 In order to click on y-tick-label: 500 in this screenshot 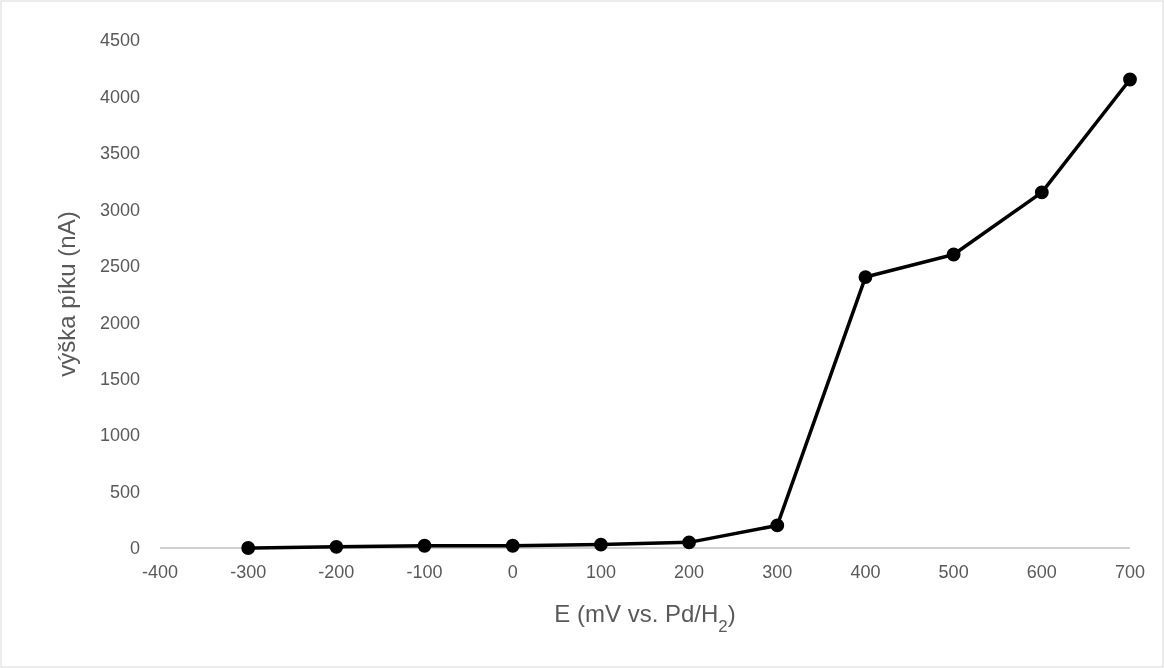, I will do `click(124, 491)`.